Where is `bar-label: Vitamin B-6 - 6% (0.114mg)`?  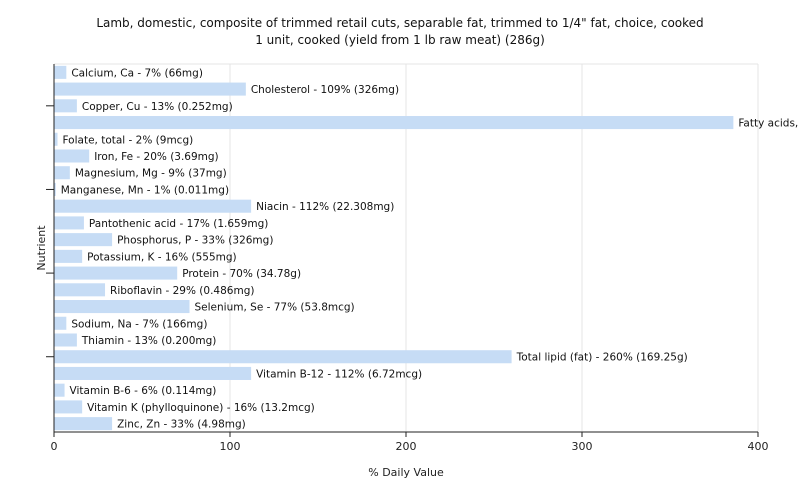 bar-label: Vitamin B-6 - 6% (0.114mg) is located at coordinates (143, 391).